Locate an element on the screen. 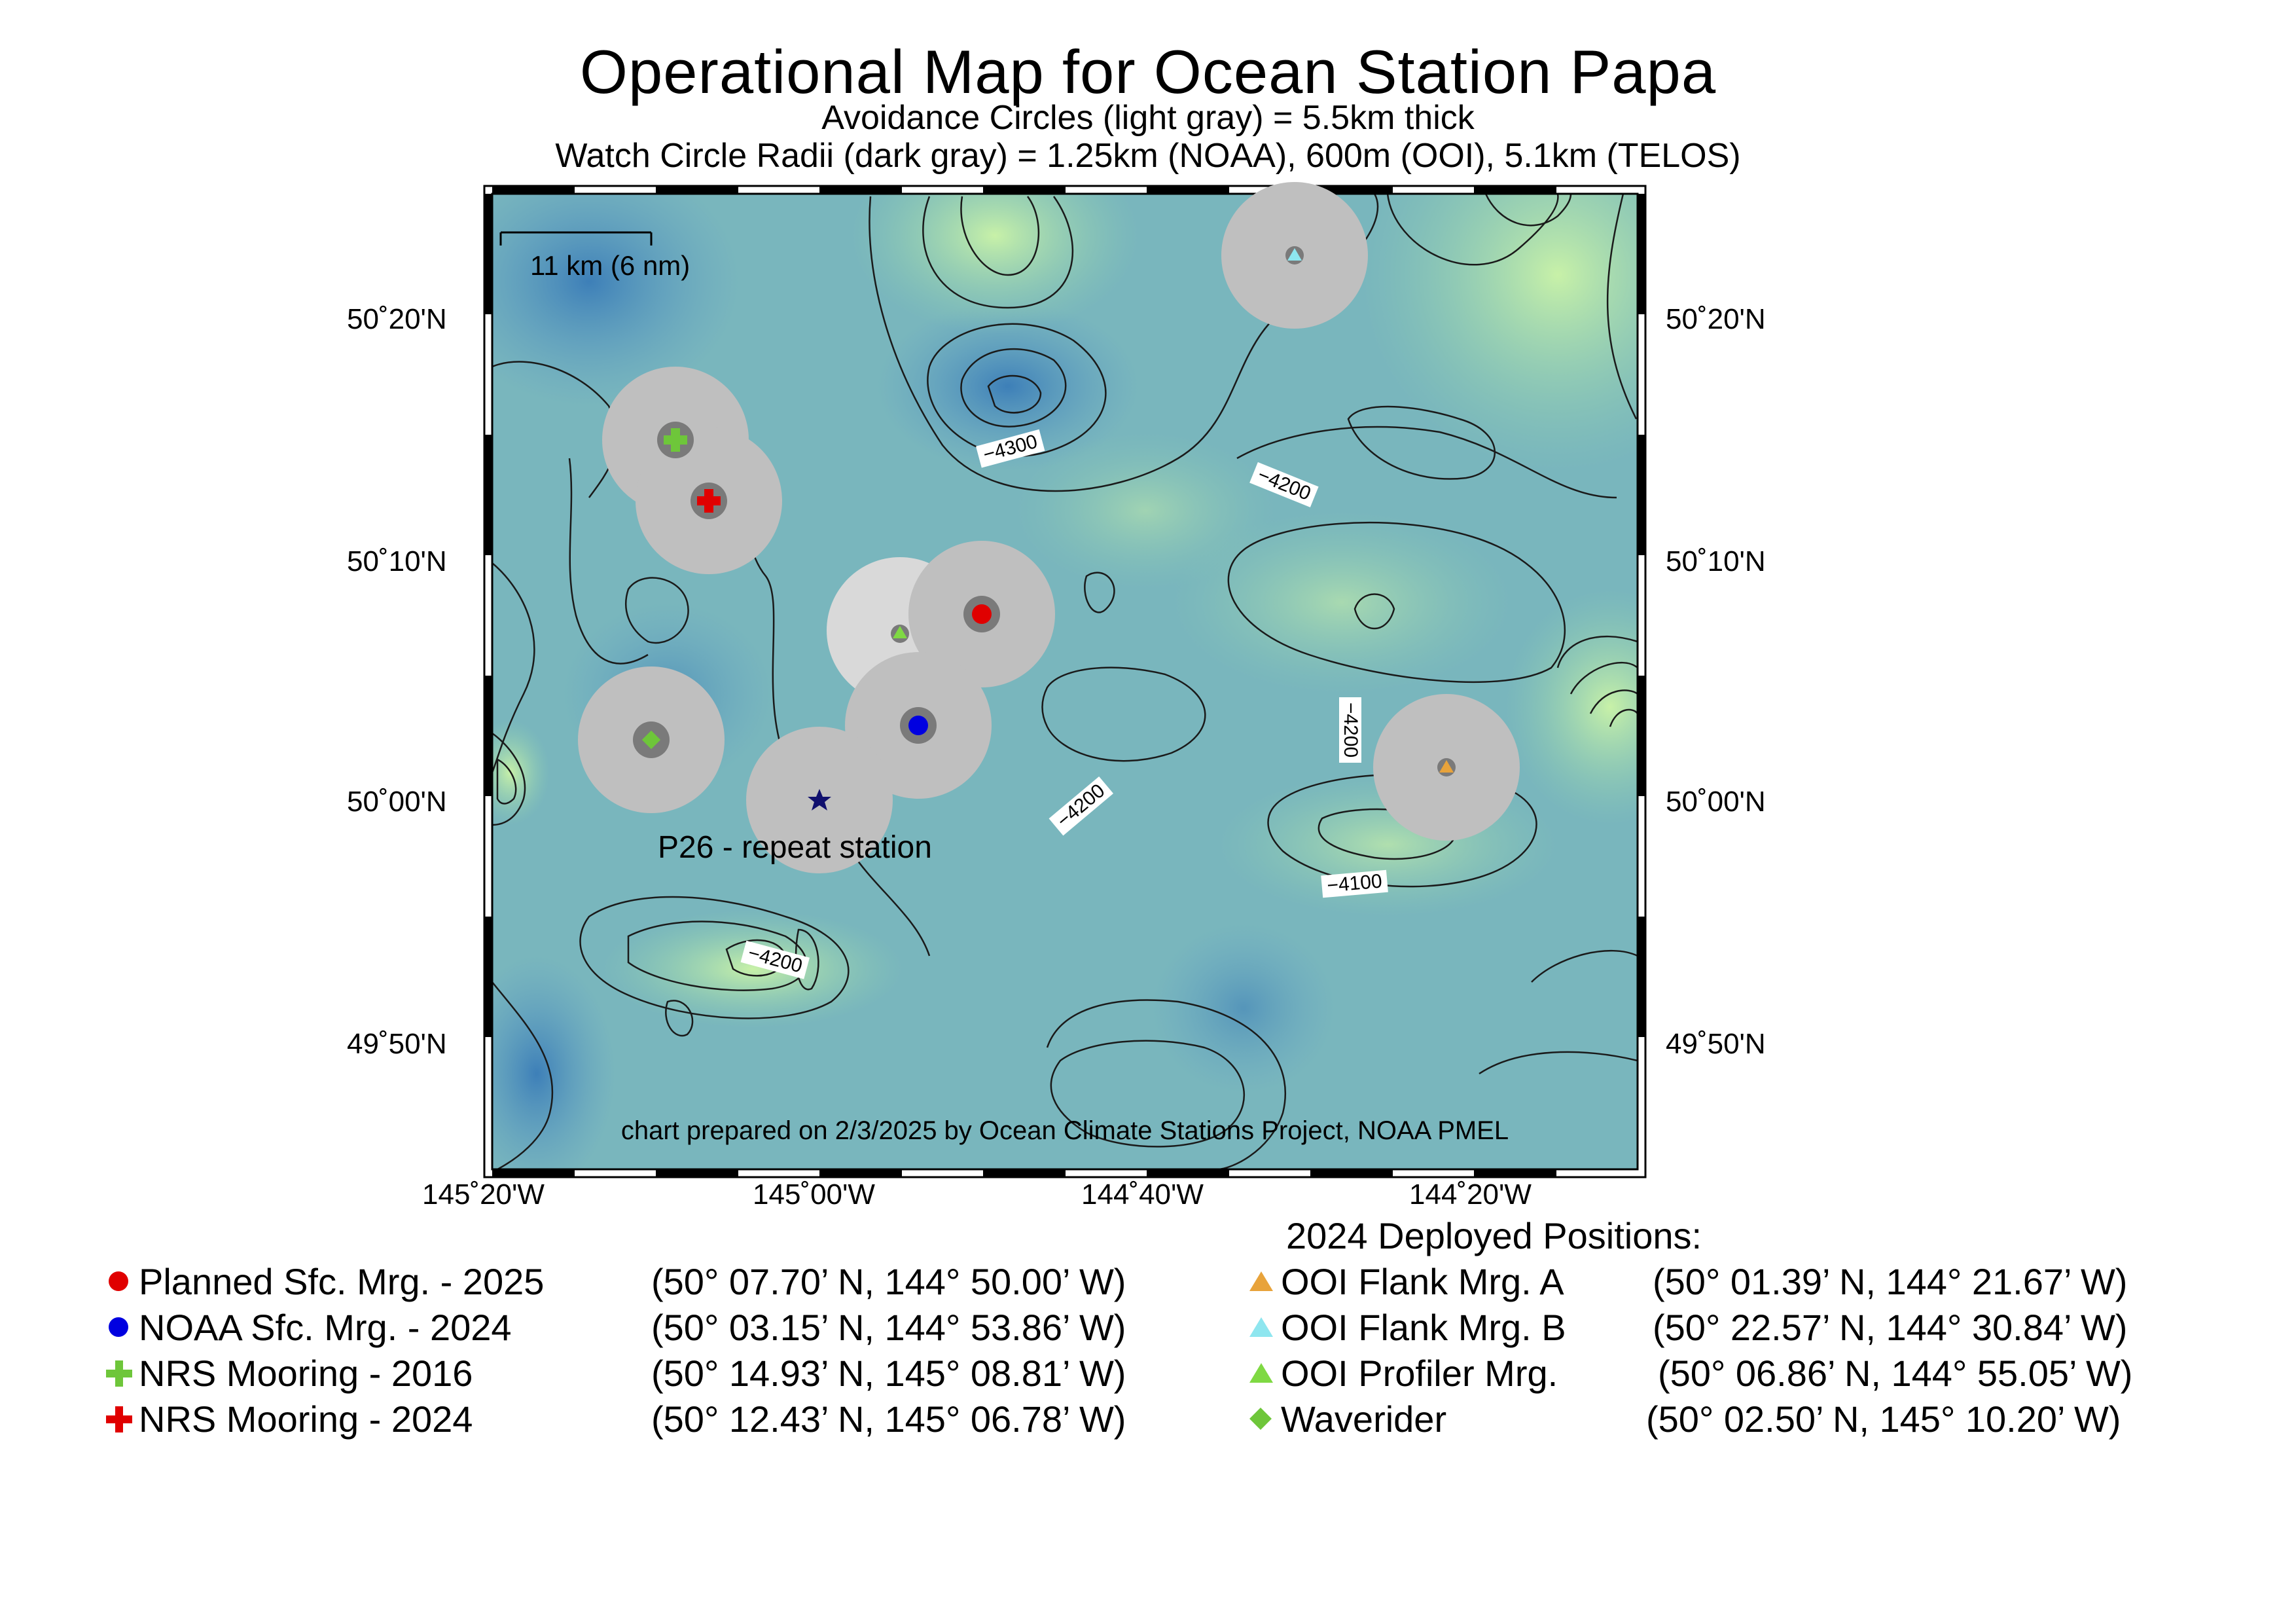 Image resolution: width=2296 pixels, height=1623 pixels. legend-item: NRS Mooring - 2016 is located at coordinates (289, 1373).